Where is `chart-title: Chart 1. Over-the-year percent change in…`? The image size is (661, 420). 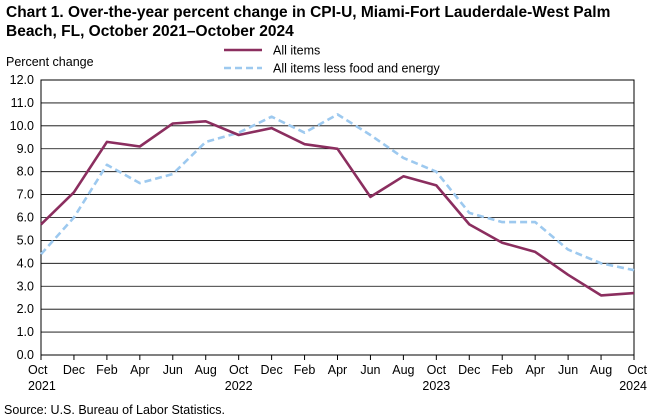
chart-title: Chart 1. Over-the-year percent change in… is located at coordinates (331, 22).